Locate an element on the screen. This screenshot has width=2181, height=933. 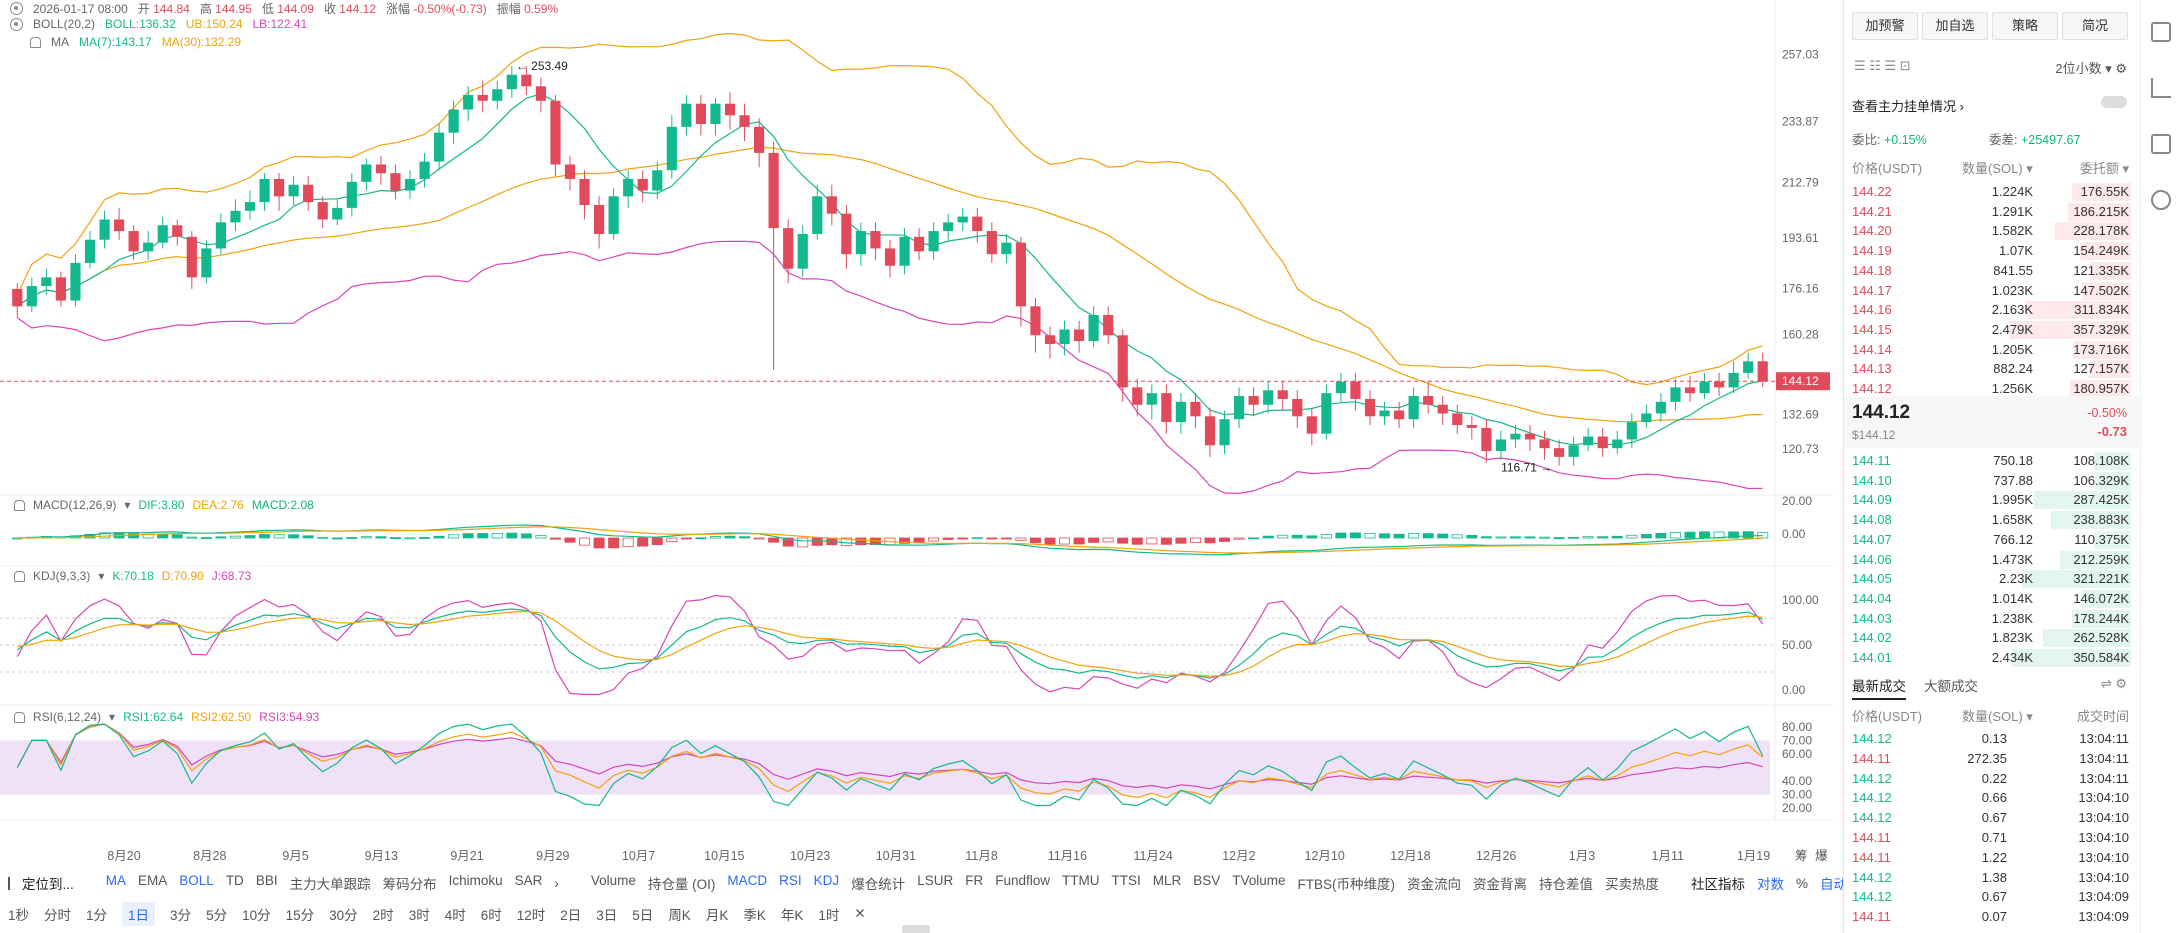
asks-row: 144.22 1.224K 176.55K is located at coordinates (1991, 192).